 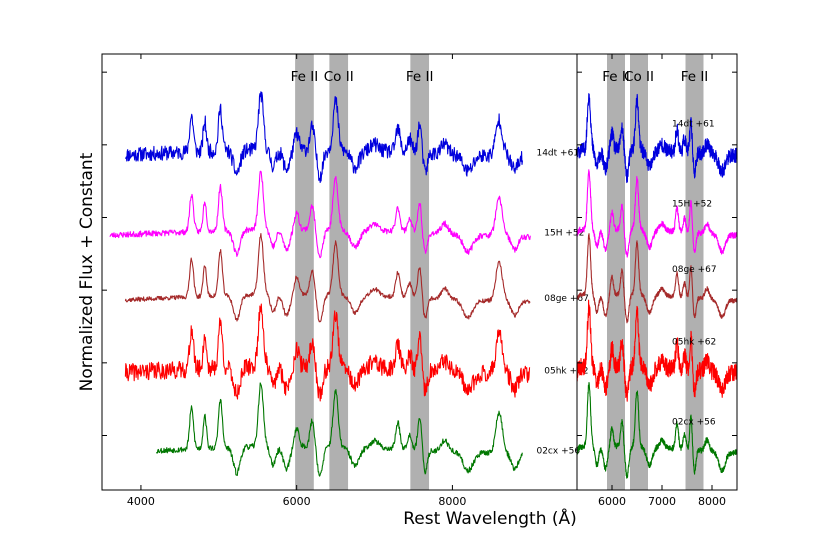 I want to click on x-tick-label-zoom-6000: 6000, so click(x=612, y=501).